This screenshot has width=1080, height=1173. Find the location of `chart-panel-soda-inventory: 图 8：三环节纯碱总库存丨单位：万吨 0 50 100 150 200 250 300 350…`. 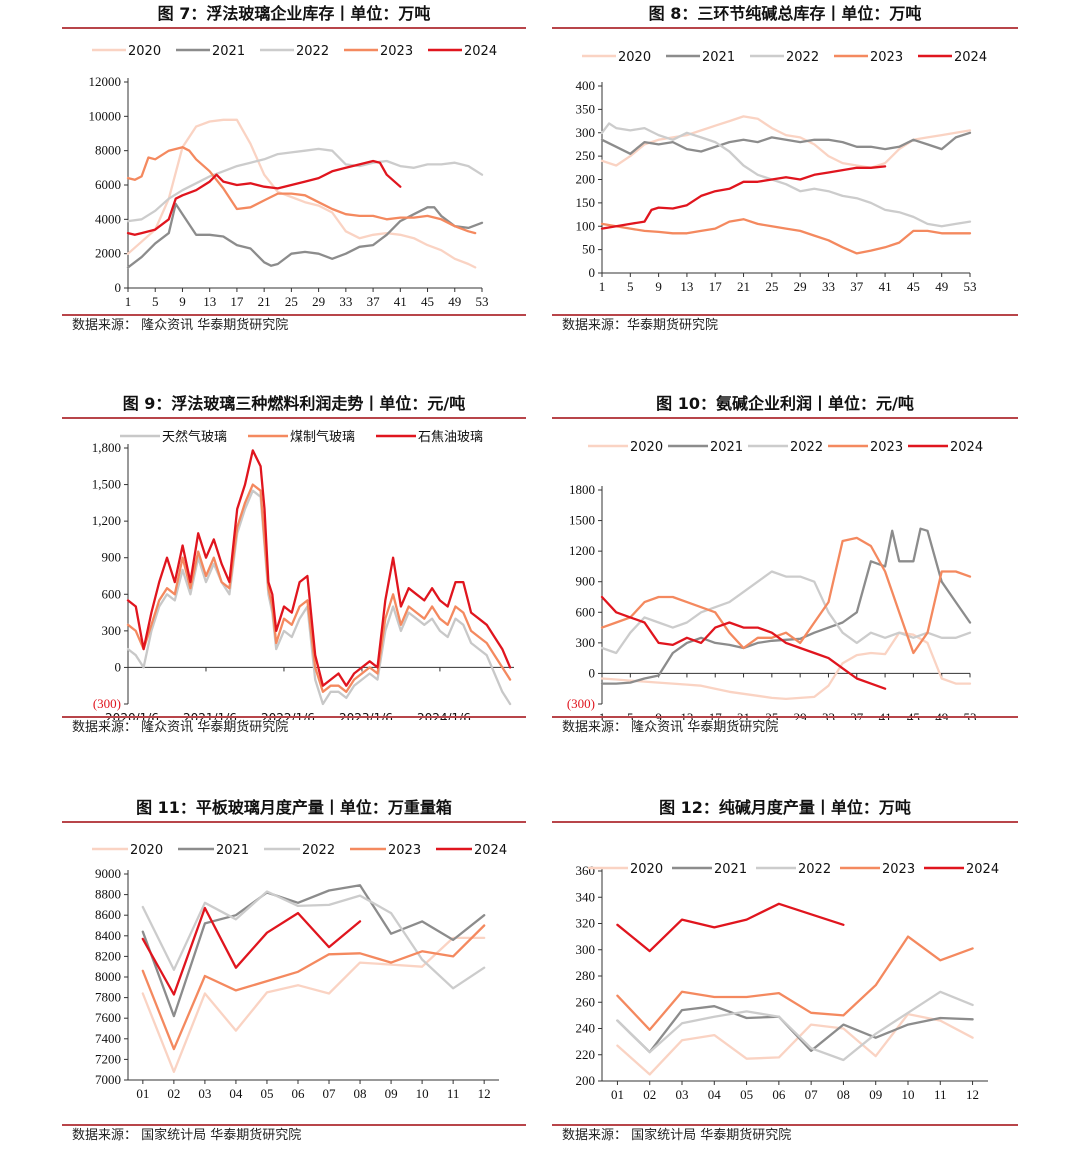

chart-panel-soda-inventory: 图 8：三环节纯碱总库存丨单位：万吨 0 50 100 150 200 250 300 350… is located at coordinates (785, 174).